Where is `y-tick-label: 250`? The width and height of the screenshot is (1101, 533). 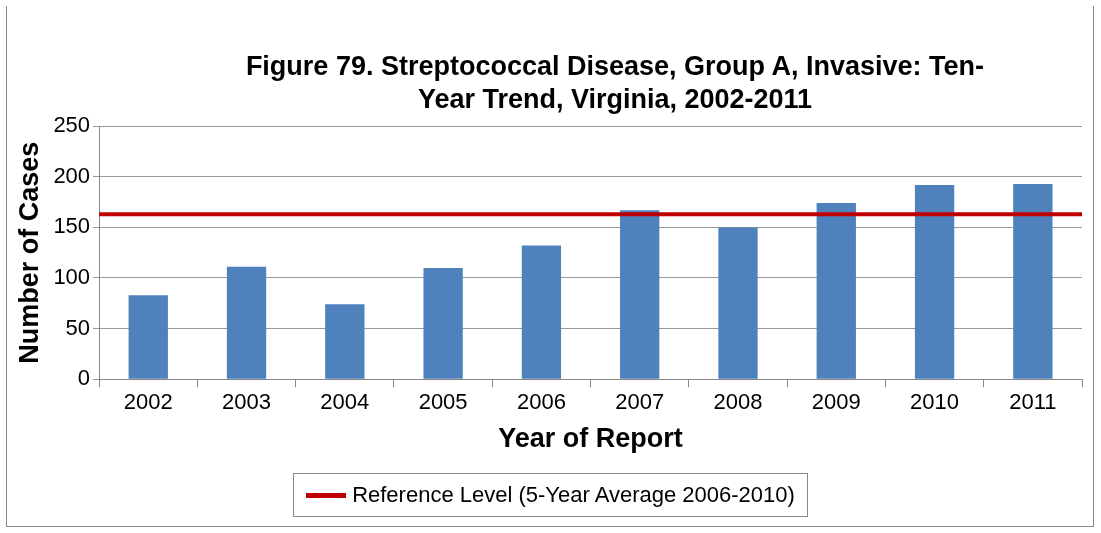
y-tick-label: 250 is located at coordinates (72, 125).